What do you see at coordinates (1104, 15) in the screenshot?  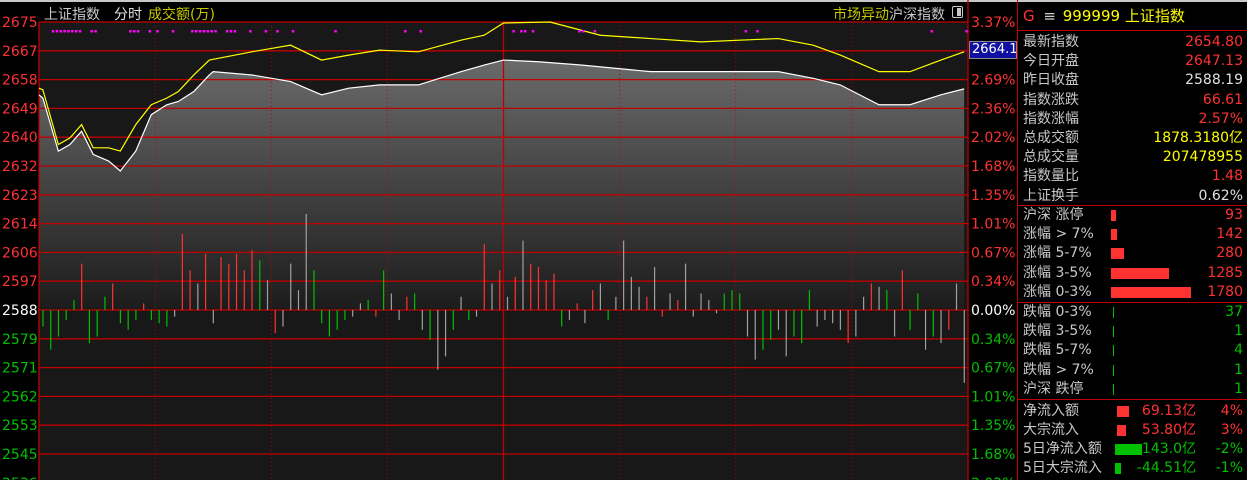 I see `panel-header: G ≡ 999999 上证指数` at bounding box center [1104, 15].